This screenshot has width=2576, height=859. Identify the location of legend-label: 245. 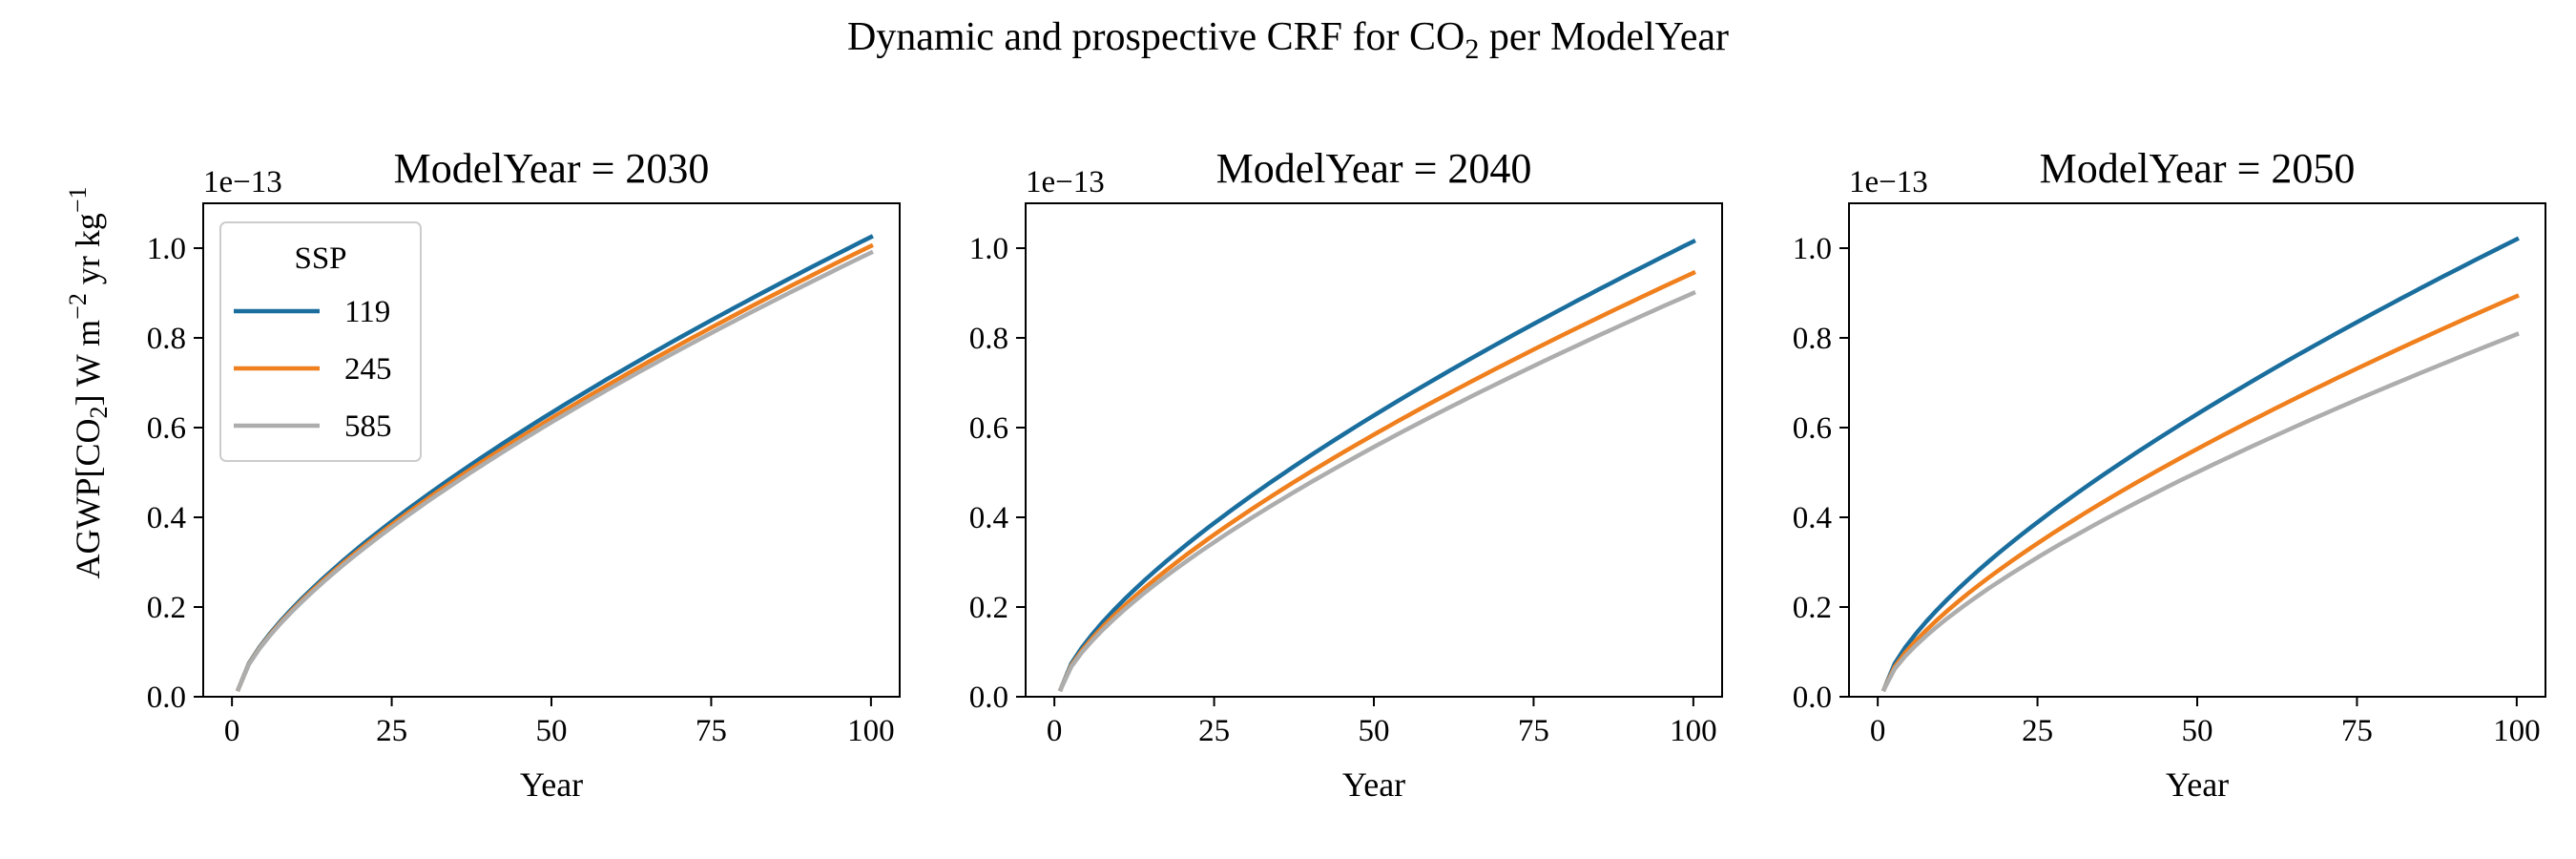
(368, 369).